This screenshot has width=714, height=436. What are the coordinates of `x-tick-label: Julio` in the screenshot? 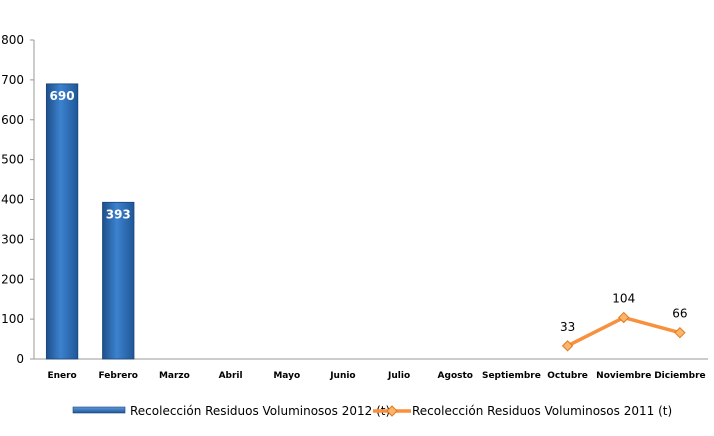 It's located at (398, 376).